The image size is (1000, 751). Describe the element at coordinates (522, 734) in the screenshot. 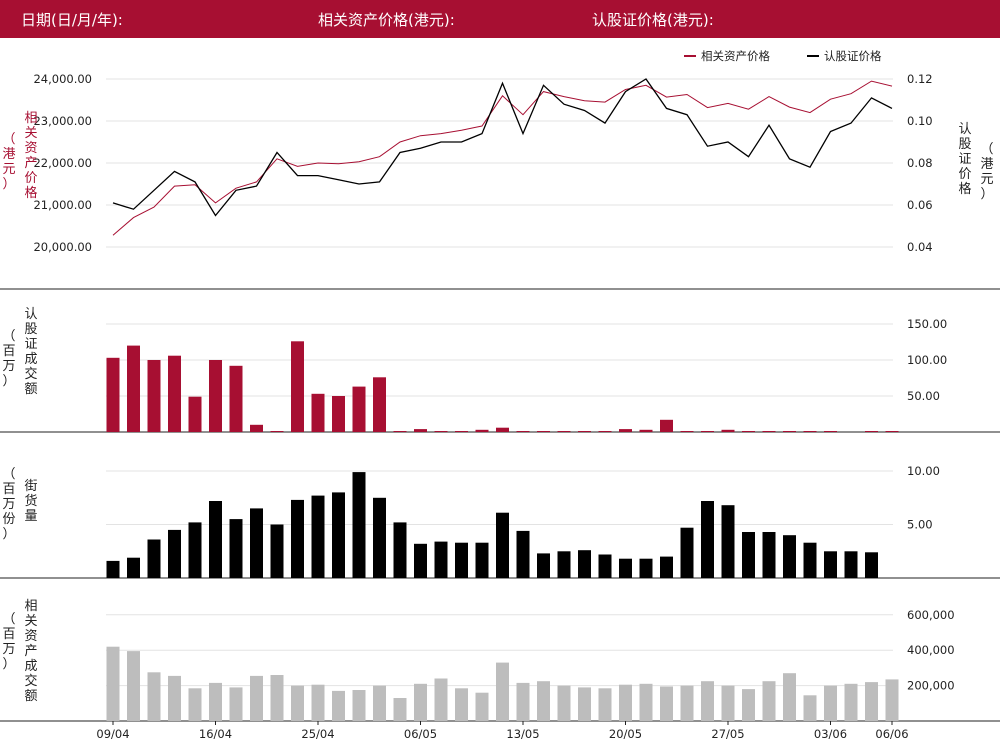

I see `x-axis-tick-label: 13/05` at that location.